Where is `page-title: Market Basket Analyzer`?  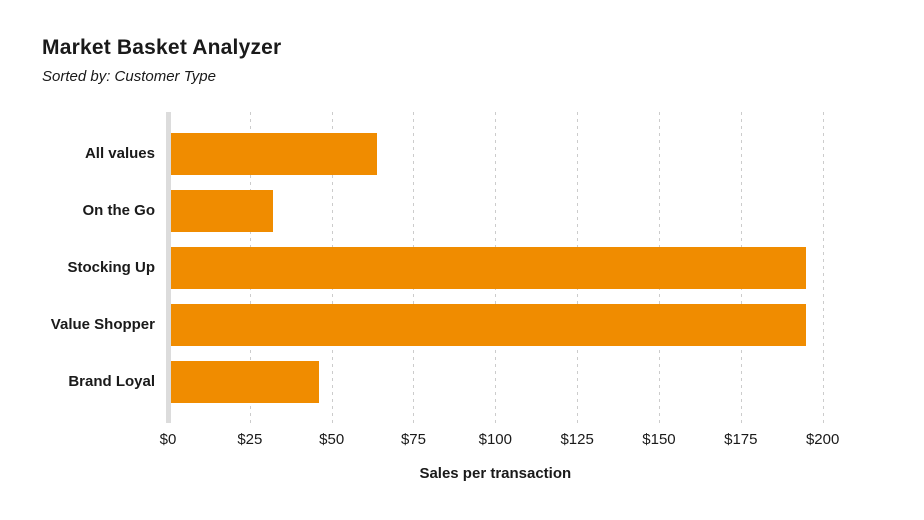 page-title: Market Basket Analyzer is located at coordinates (162, 47).